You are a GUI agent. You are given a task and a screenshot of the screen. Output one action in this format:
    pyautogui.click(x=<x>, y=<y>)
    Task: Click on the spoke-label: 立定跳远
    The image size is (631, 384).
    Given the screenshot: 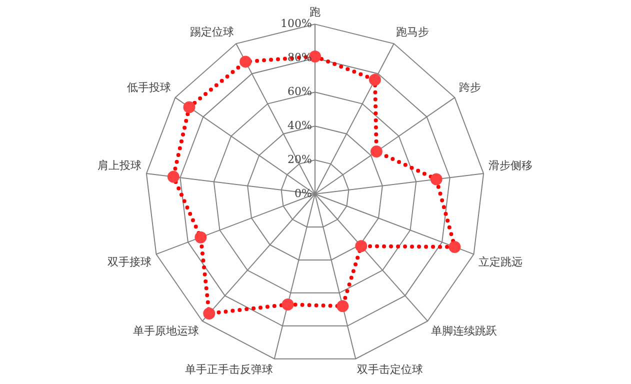 What is the action you would take?
    pyautogui.click(x=500, y=261)
    